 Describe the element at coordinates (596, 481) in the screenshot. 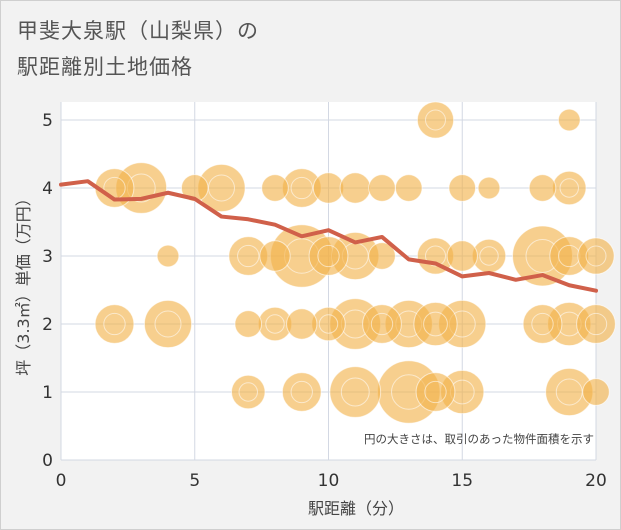

I see `x-tick-label: 20` at that location.